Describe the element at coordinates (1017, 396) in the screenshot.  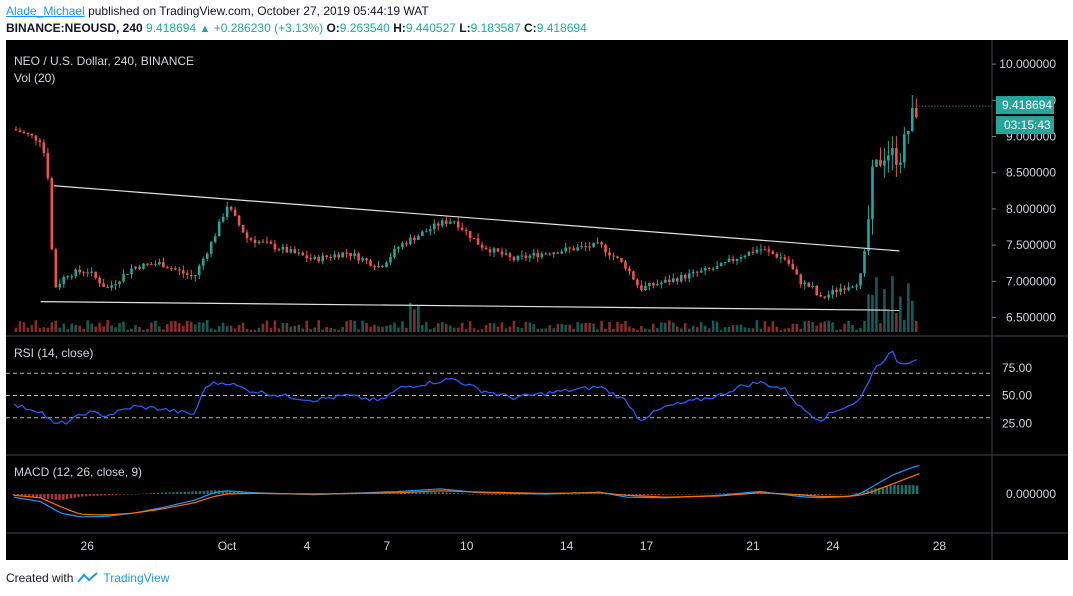
I see `rsi-axis: 75.00 50.00 25.00` at that location.